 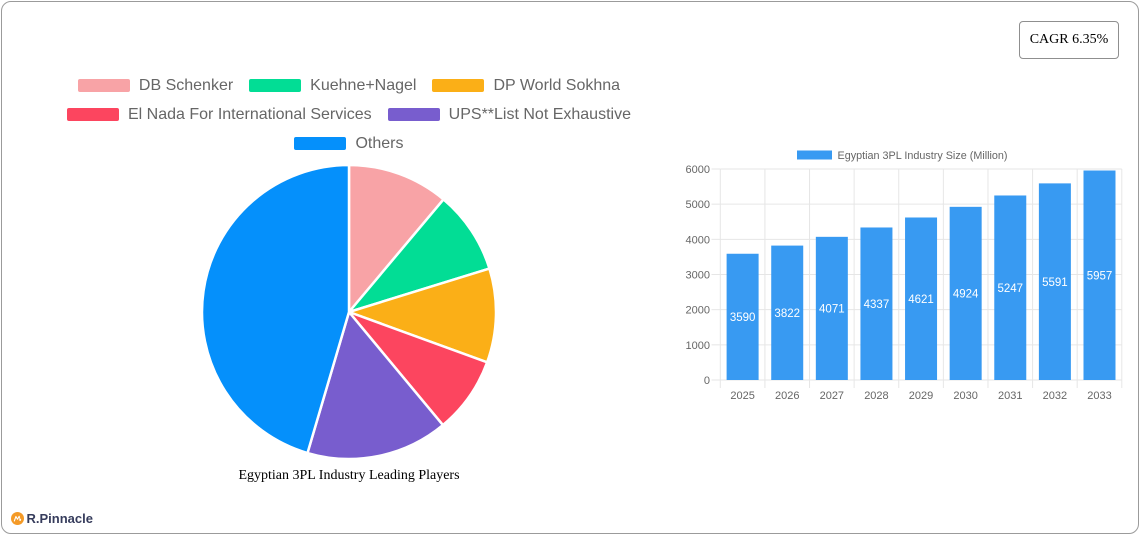 I want to click on svg-text: 2028, so click(x=876, y=396).